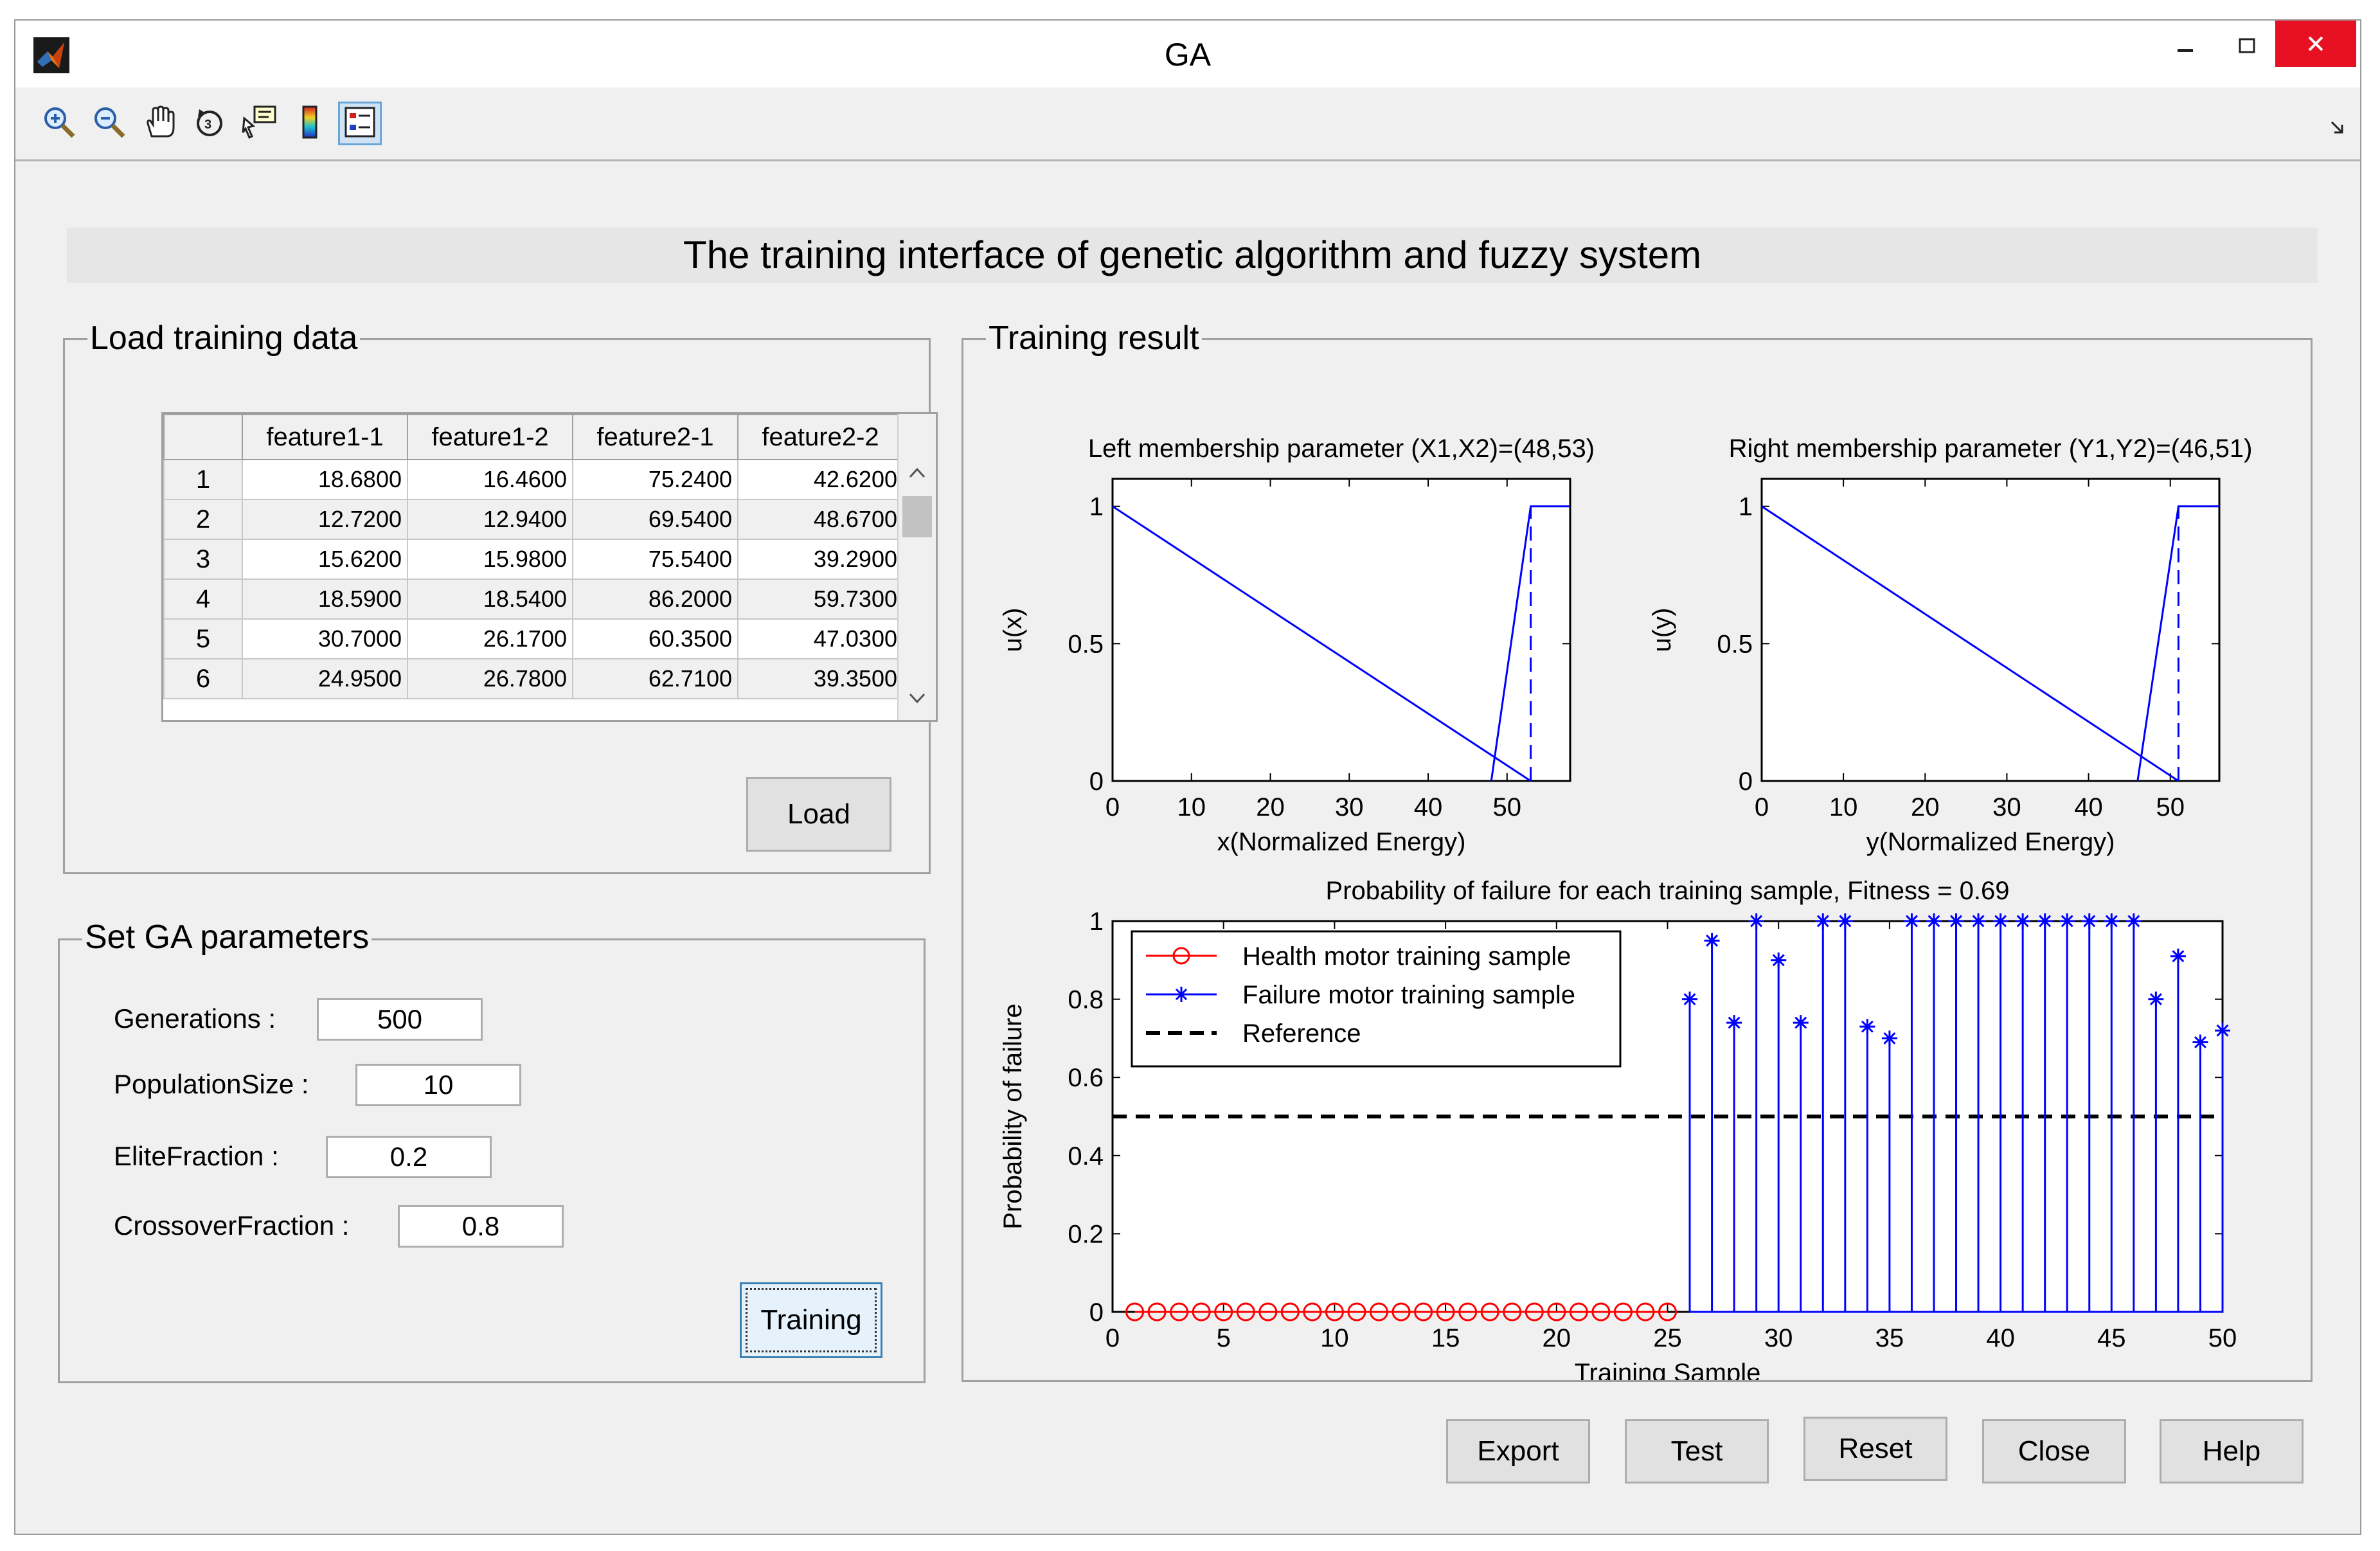  Describe the element at coordinates (820, 519) in the screenshot. I see `table-cell: 48.6700` at that location.